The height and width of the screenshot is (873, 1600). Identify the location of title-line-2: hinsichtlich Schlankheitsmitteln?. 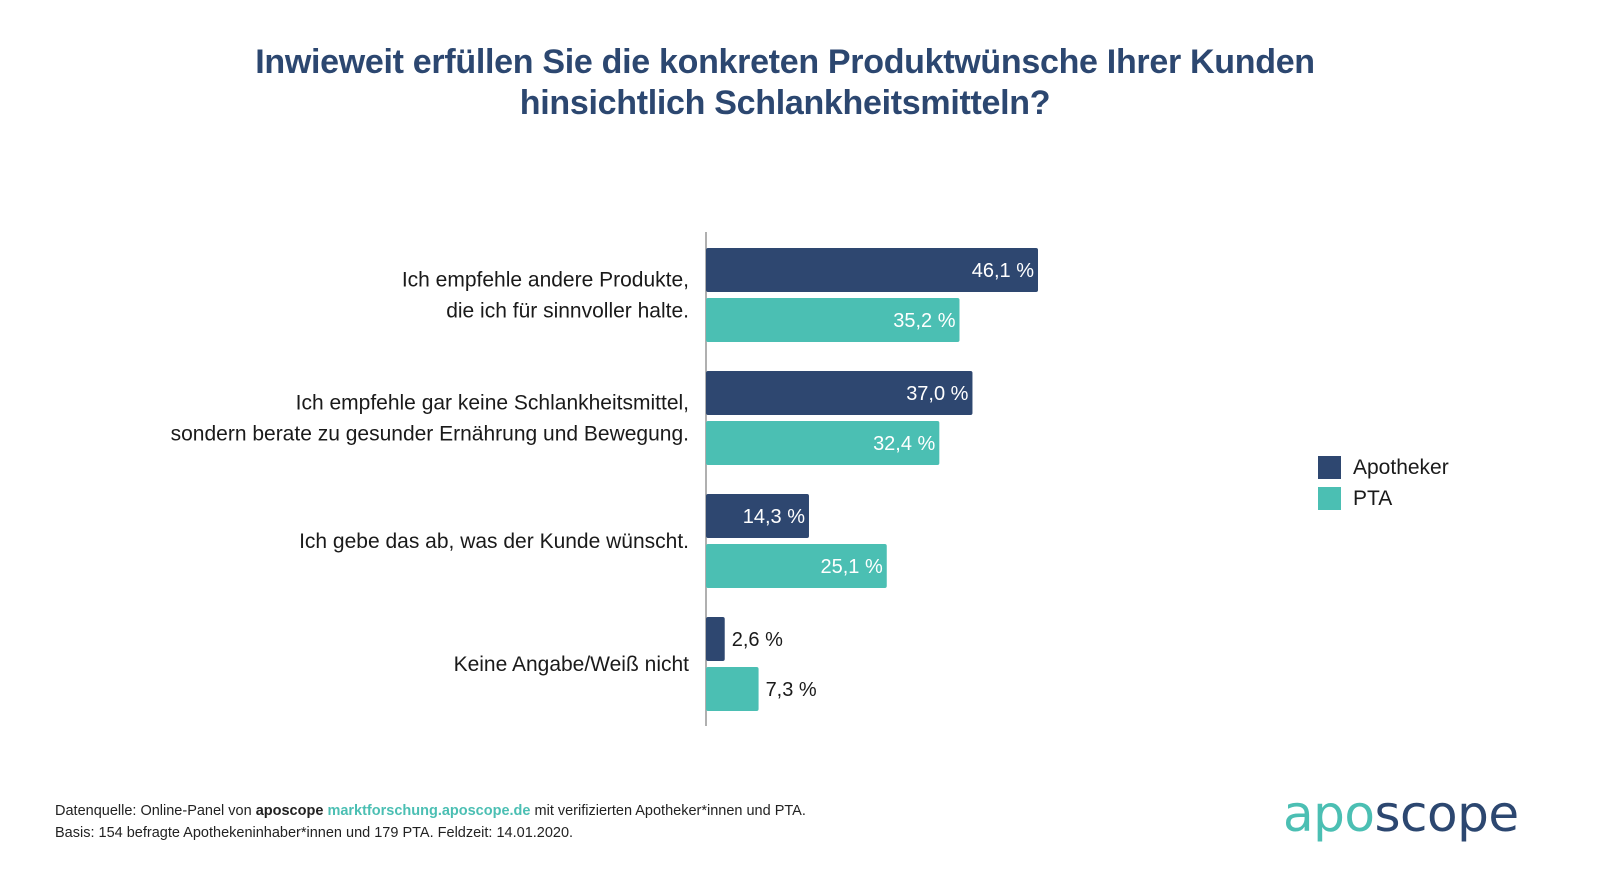
(785, 103).